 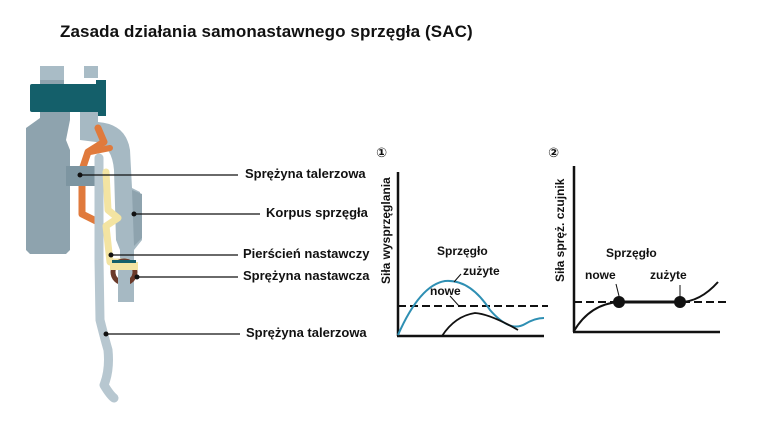 What do you see at coordinates (306, 332) in the screenshot?
I see `label-diaphragm-spring-lower: Sprężyna talerzowa` at bounding box center [306, 332].